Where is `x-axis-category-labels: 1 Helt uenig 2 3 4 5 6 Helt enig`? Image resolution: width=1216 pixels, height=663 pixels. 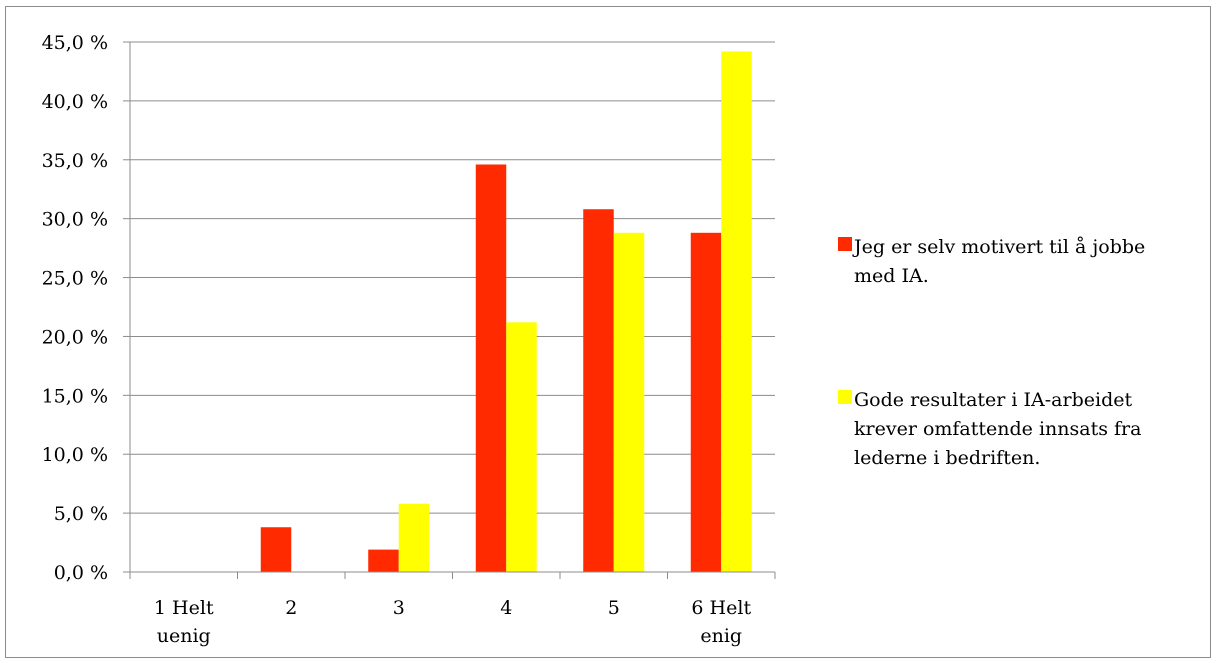 x-axis-category-labels: 1 Helt uenig 2 3 4 5 6 Helt enig is located at coordinates (453, 622).